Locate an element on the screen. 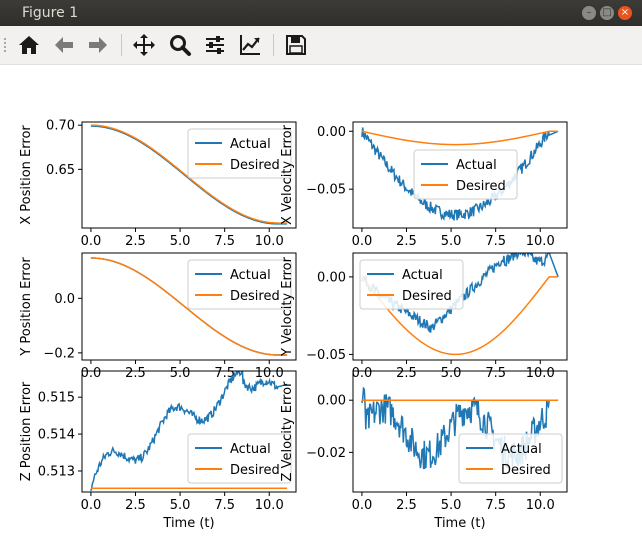 This screenshot has width=642, height=548. subplots-config-button is located at coordinates (215, 45).